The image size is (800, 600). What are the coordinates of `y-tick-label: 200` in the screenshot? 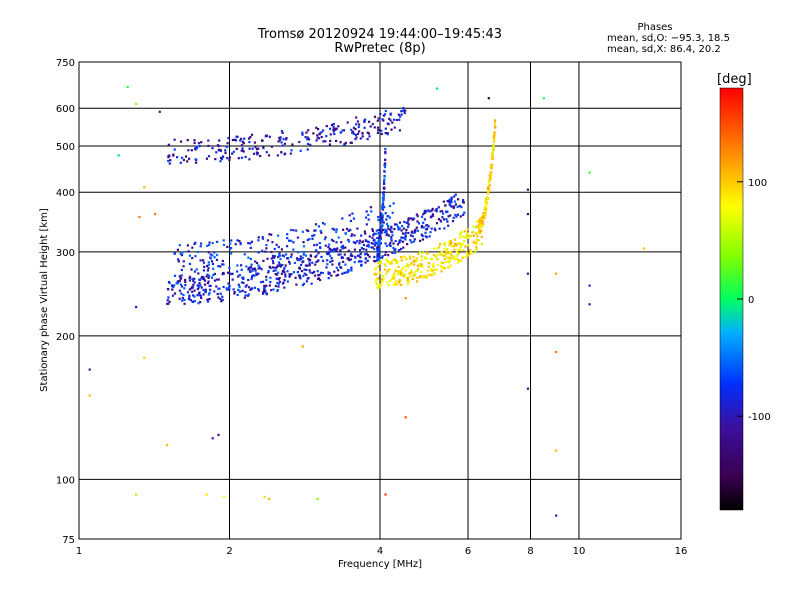 It's located at (65, 337).